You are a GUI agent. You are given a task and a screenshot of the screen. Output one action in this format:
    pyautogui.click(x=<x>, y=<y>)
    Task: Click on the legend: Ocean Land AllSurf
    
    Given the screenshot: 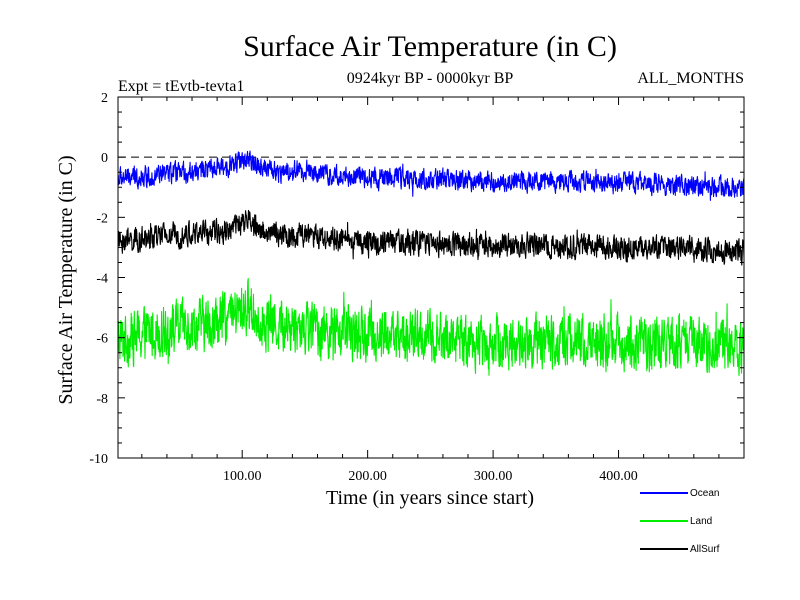 What is the action you would take?
    pyautogui.click(x=680, y=521)
    